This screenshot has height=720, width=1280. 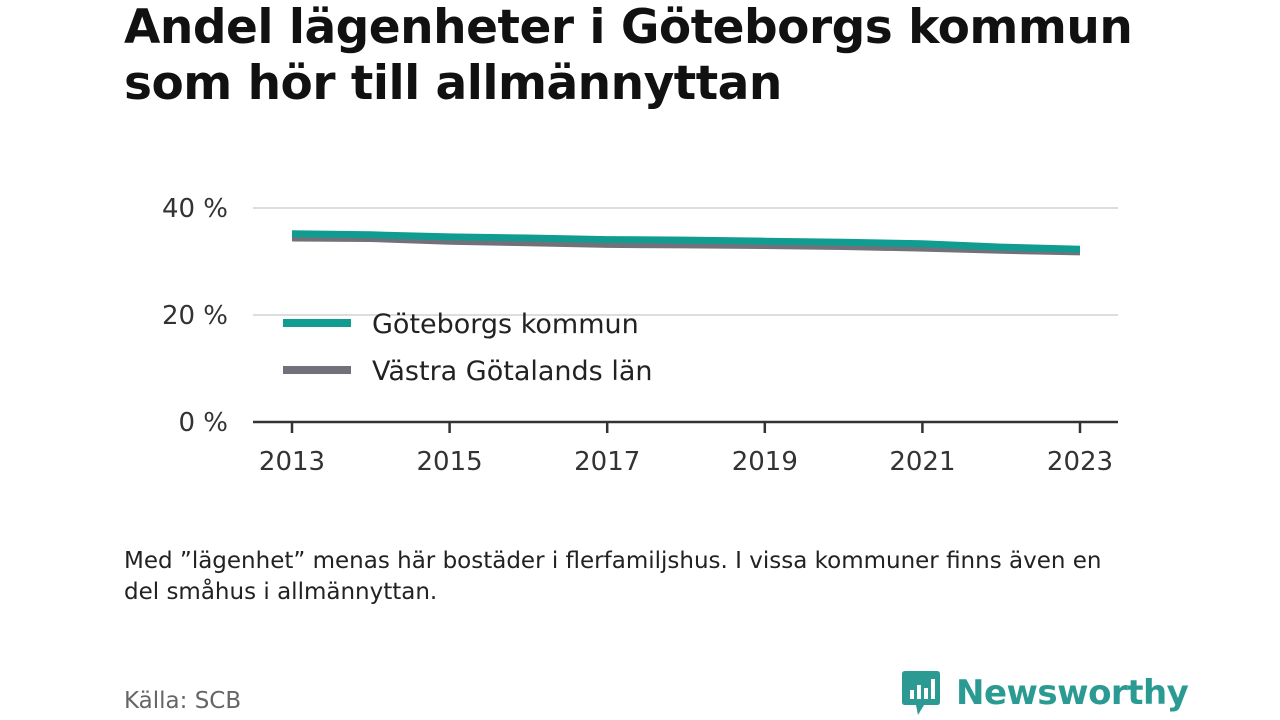 I want to click on x-tick-label: 2013, so click(x=292, y=462).